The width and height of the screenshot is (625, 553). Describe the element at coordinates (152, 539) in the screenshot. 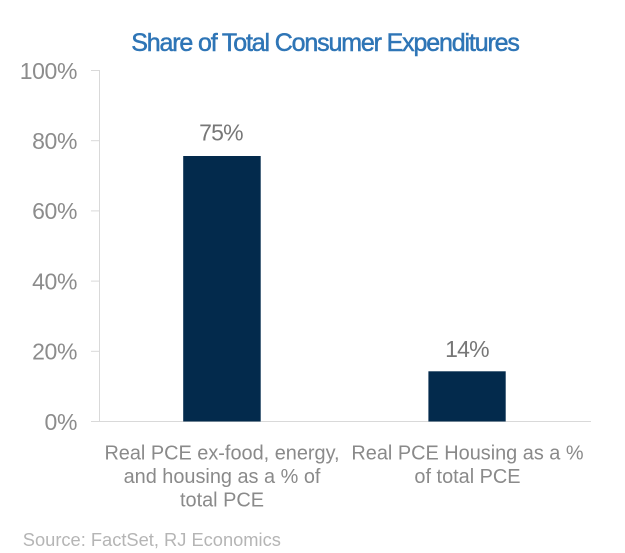

I see `svg-text: Source: FactSet, RJ Economics` at that location.